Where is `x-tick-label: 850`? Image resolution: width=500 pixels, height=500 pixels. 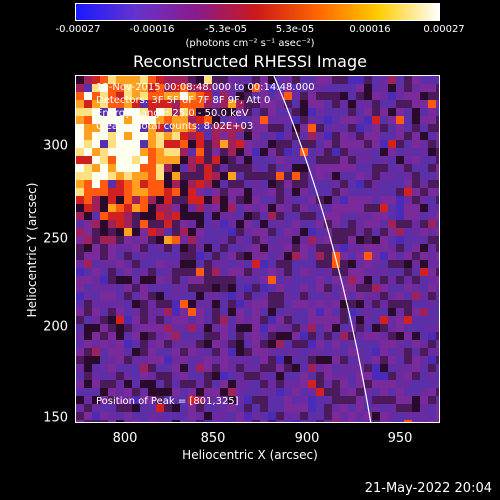 x-tick-label: 850 is located at coordinates (213, 438).